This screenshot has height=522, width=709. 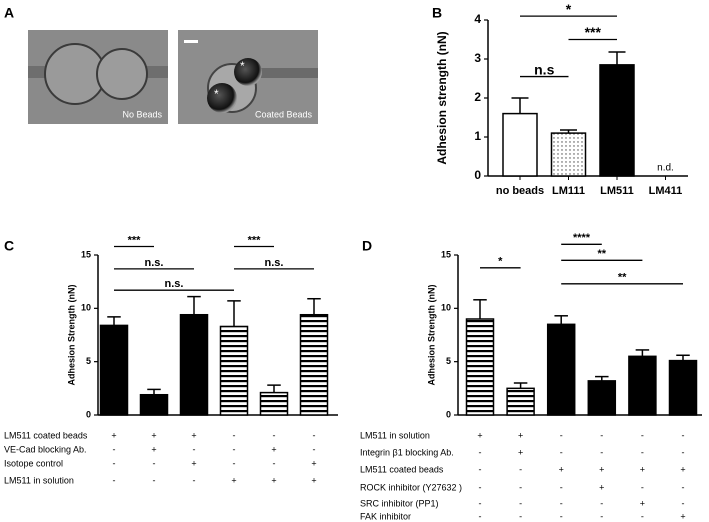 What do you see at coordinates (442, 97) in the screenshot?
I see `y-axis-label: Adhesion strength (nN)` at bounding box center [442, 97].